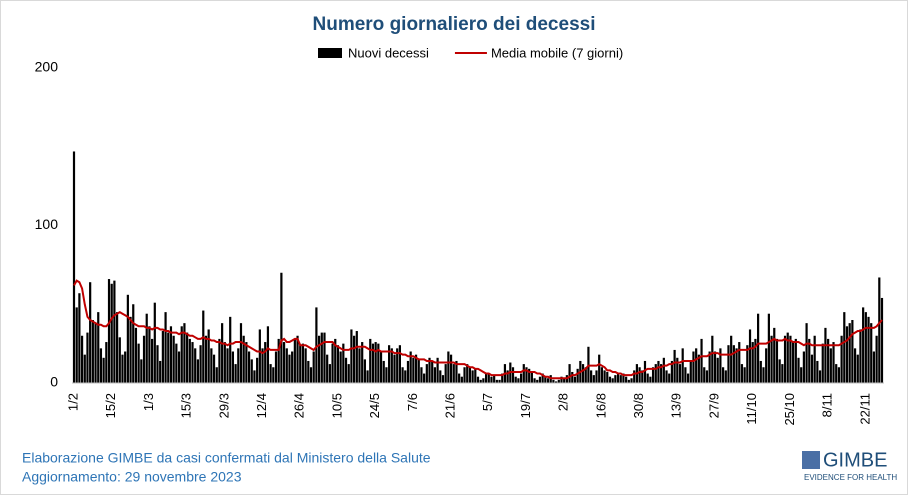  Describe the element at coordinates (563, 402) in the screenshot. I see `x-tick-label: 2/8` at that location.